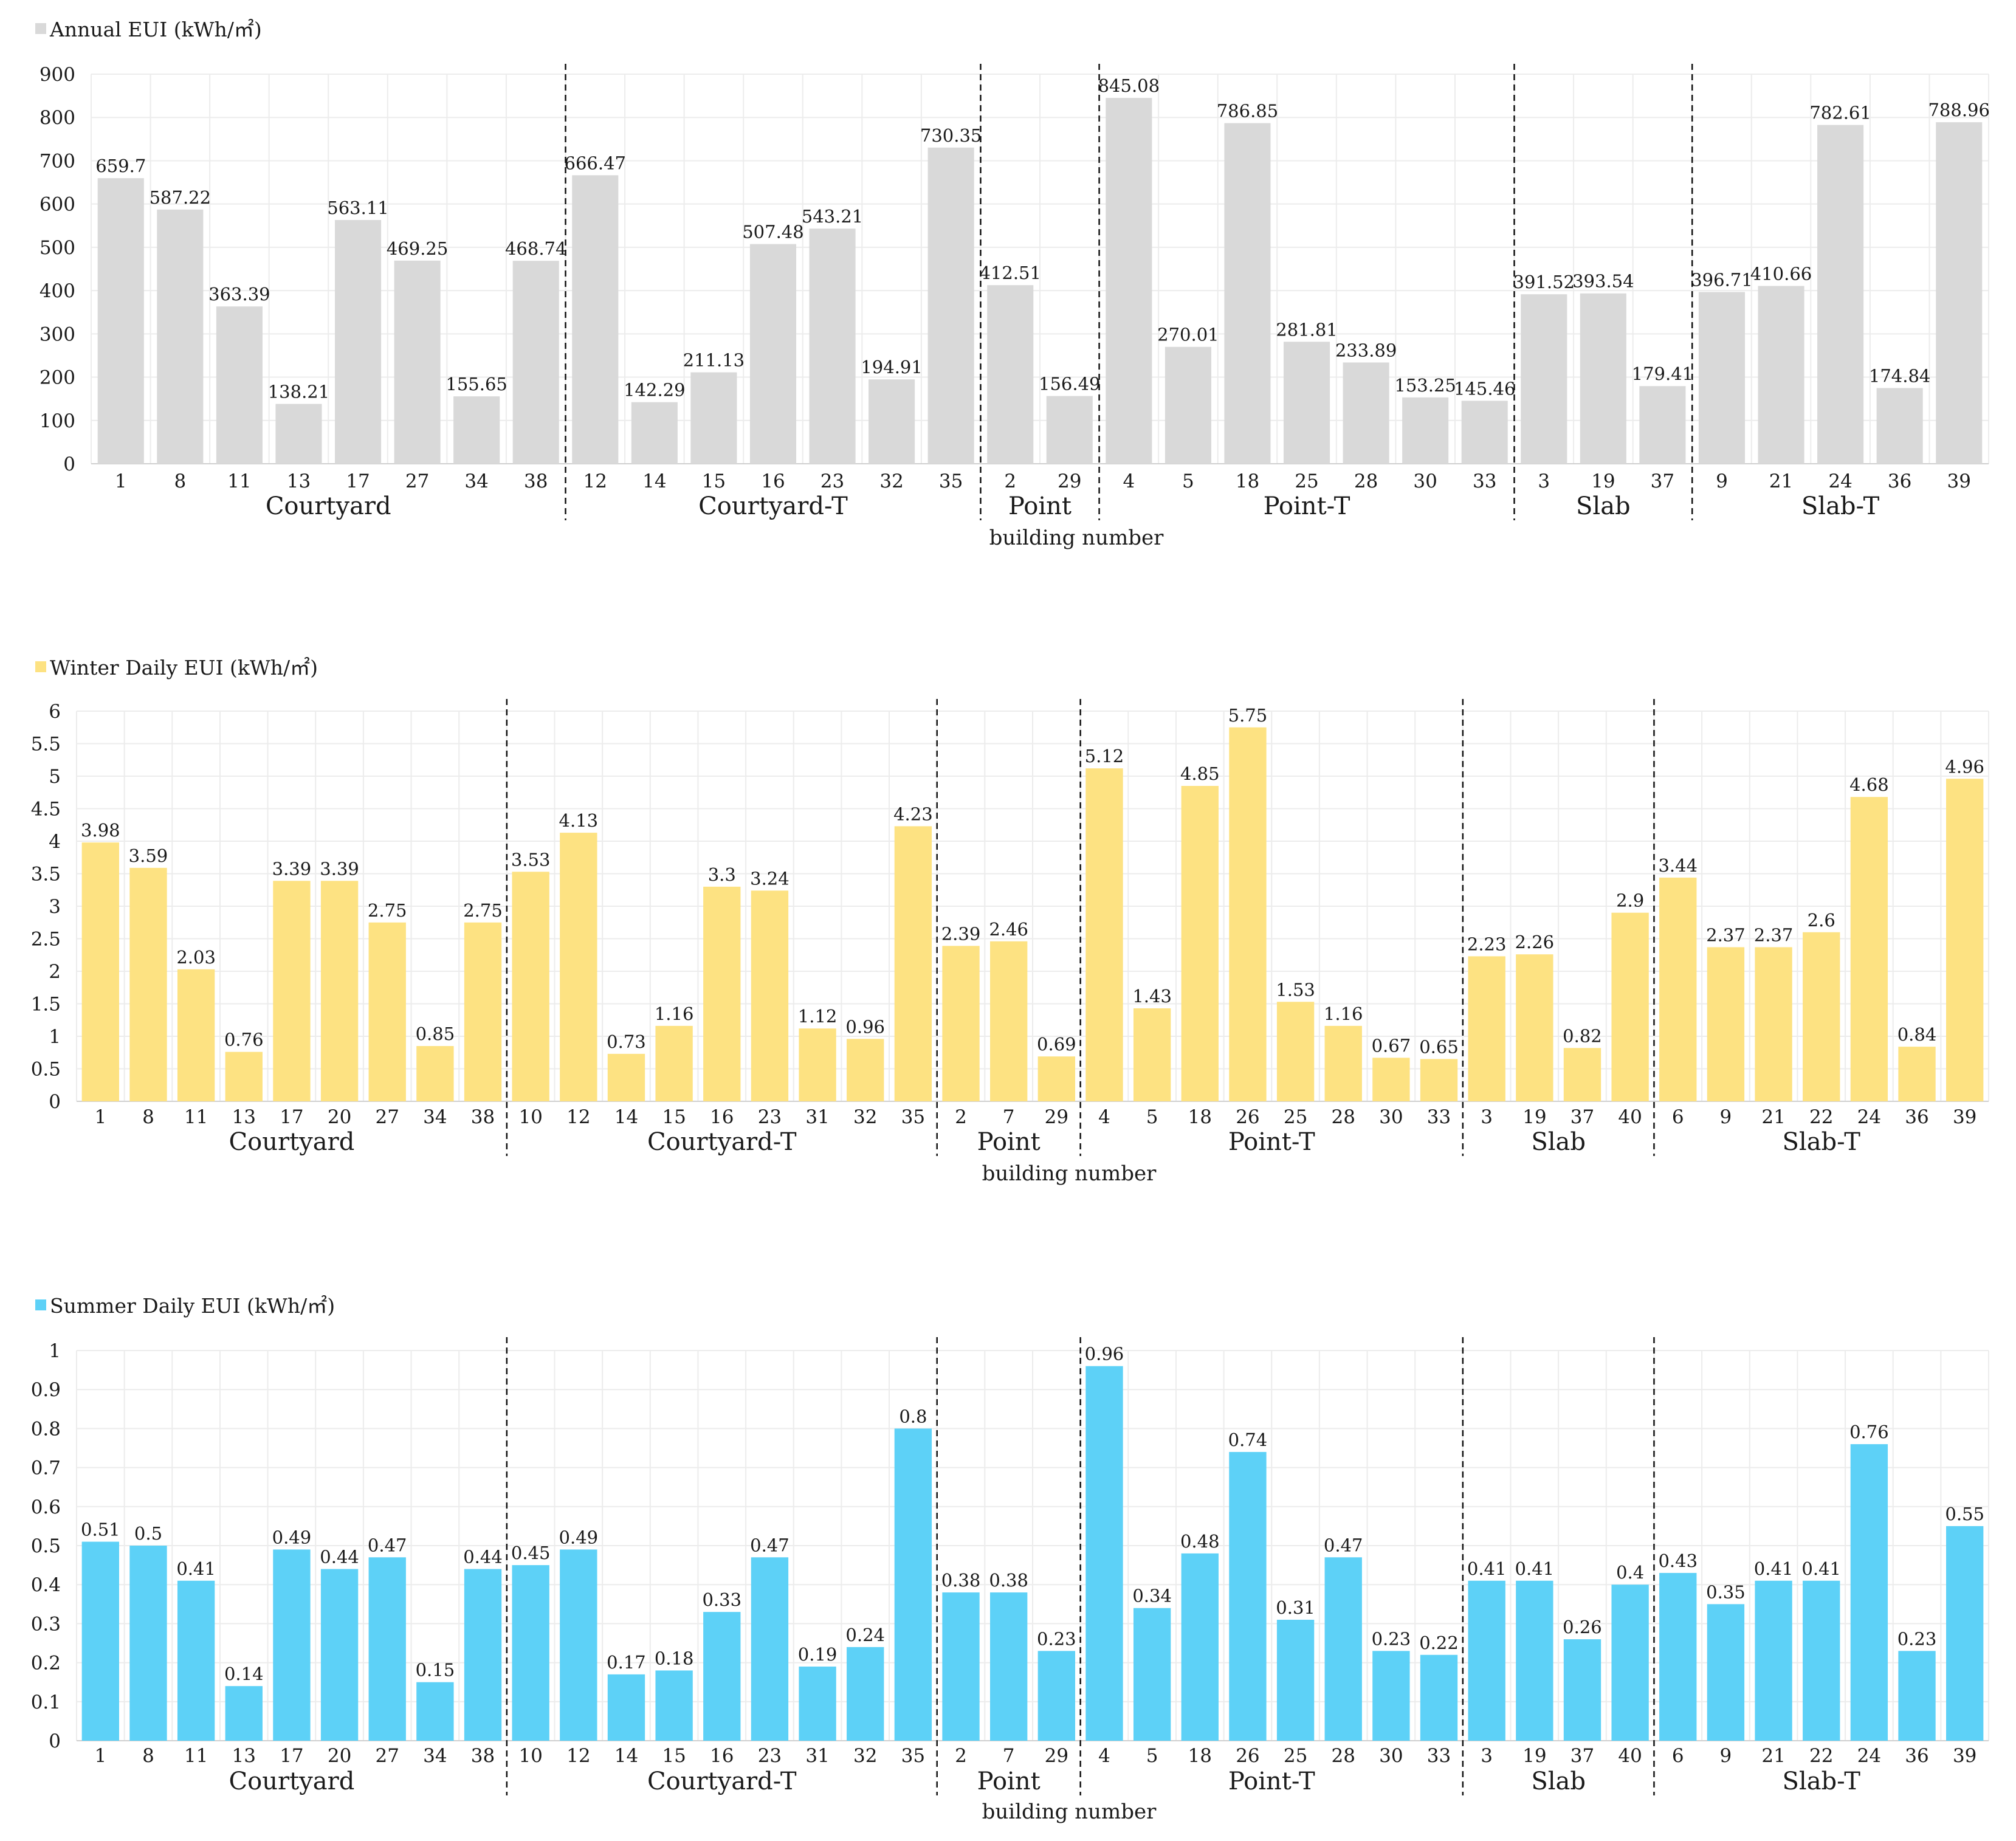 The image size is (2016, 1841). I want to click on group-label: Courtyard-T, so click(773, 506).